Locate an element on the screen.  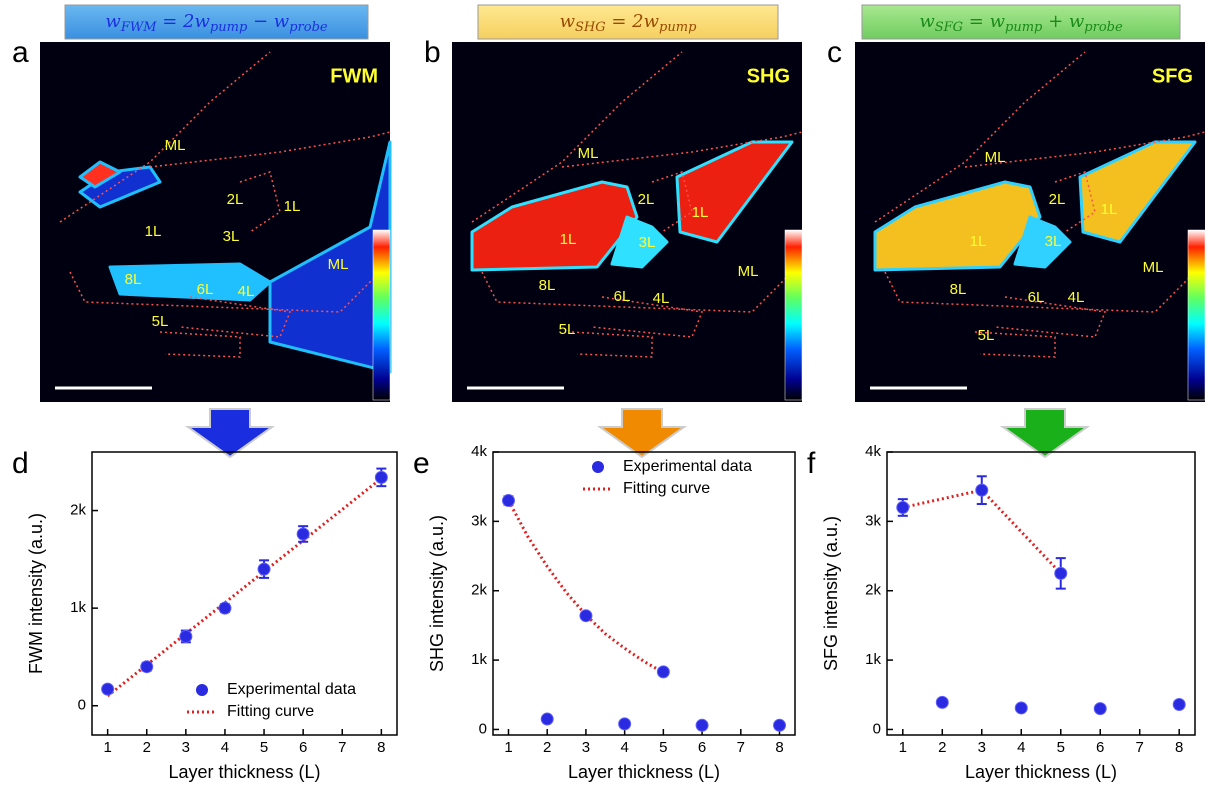
micrograph: ML 2L 1L 1L 3L ML 8L 6L 4L 5L FWM is located at coordinates (216, 222).